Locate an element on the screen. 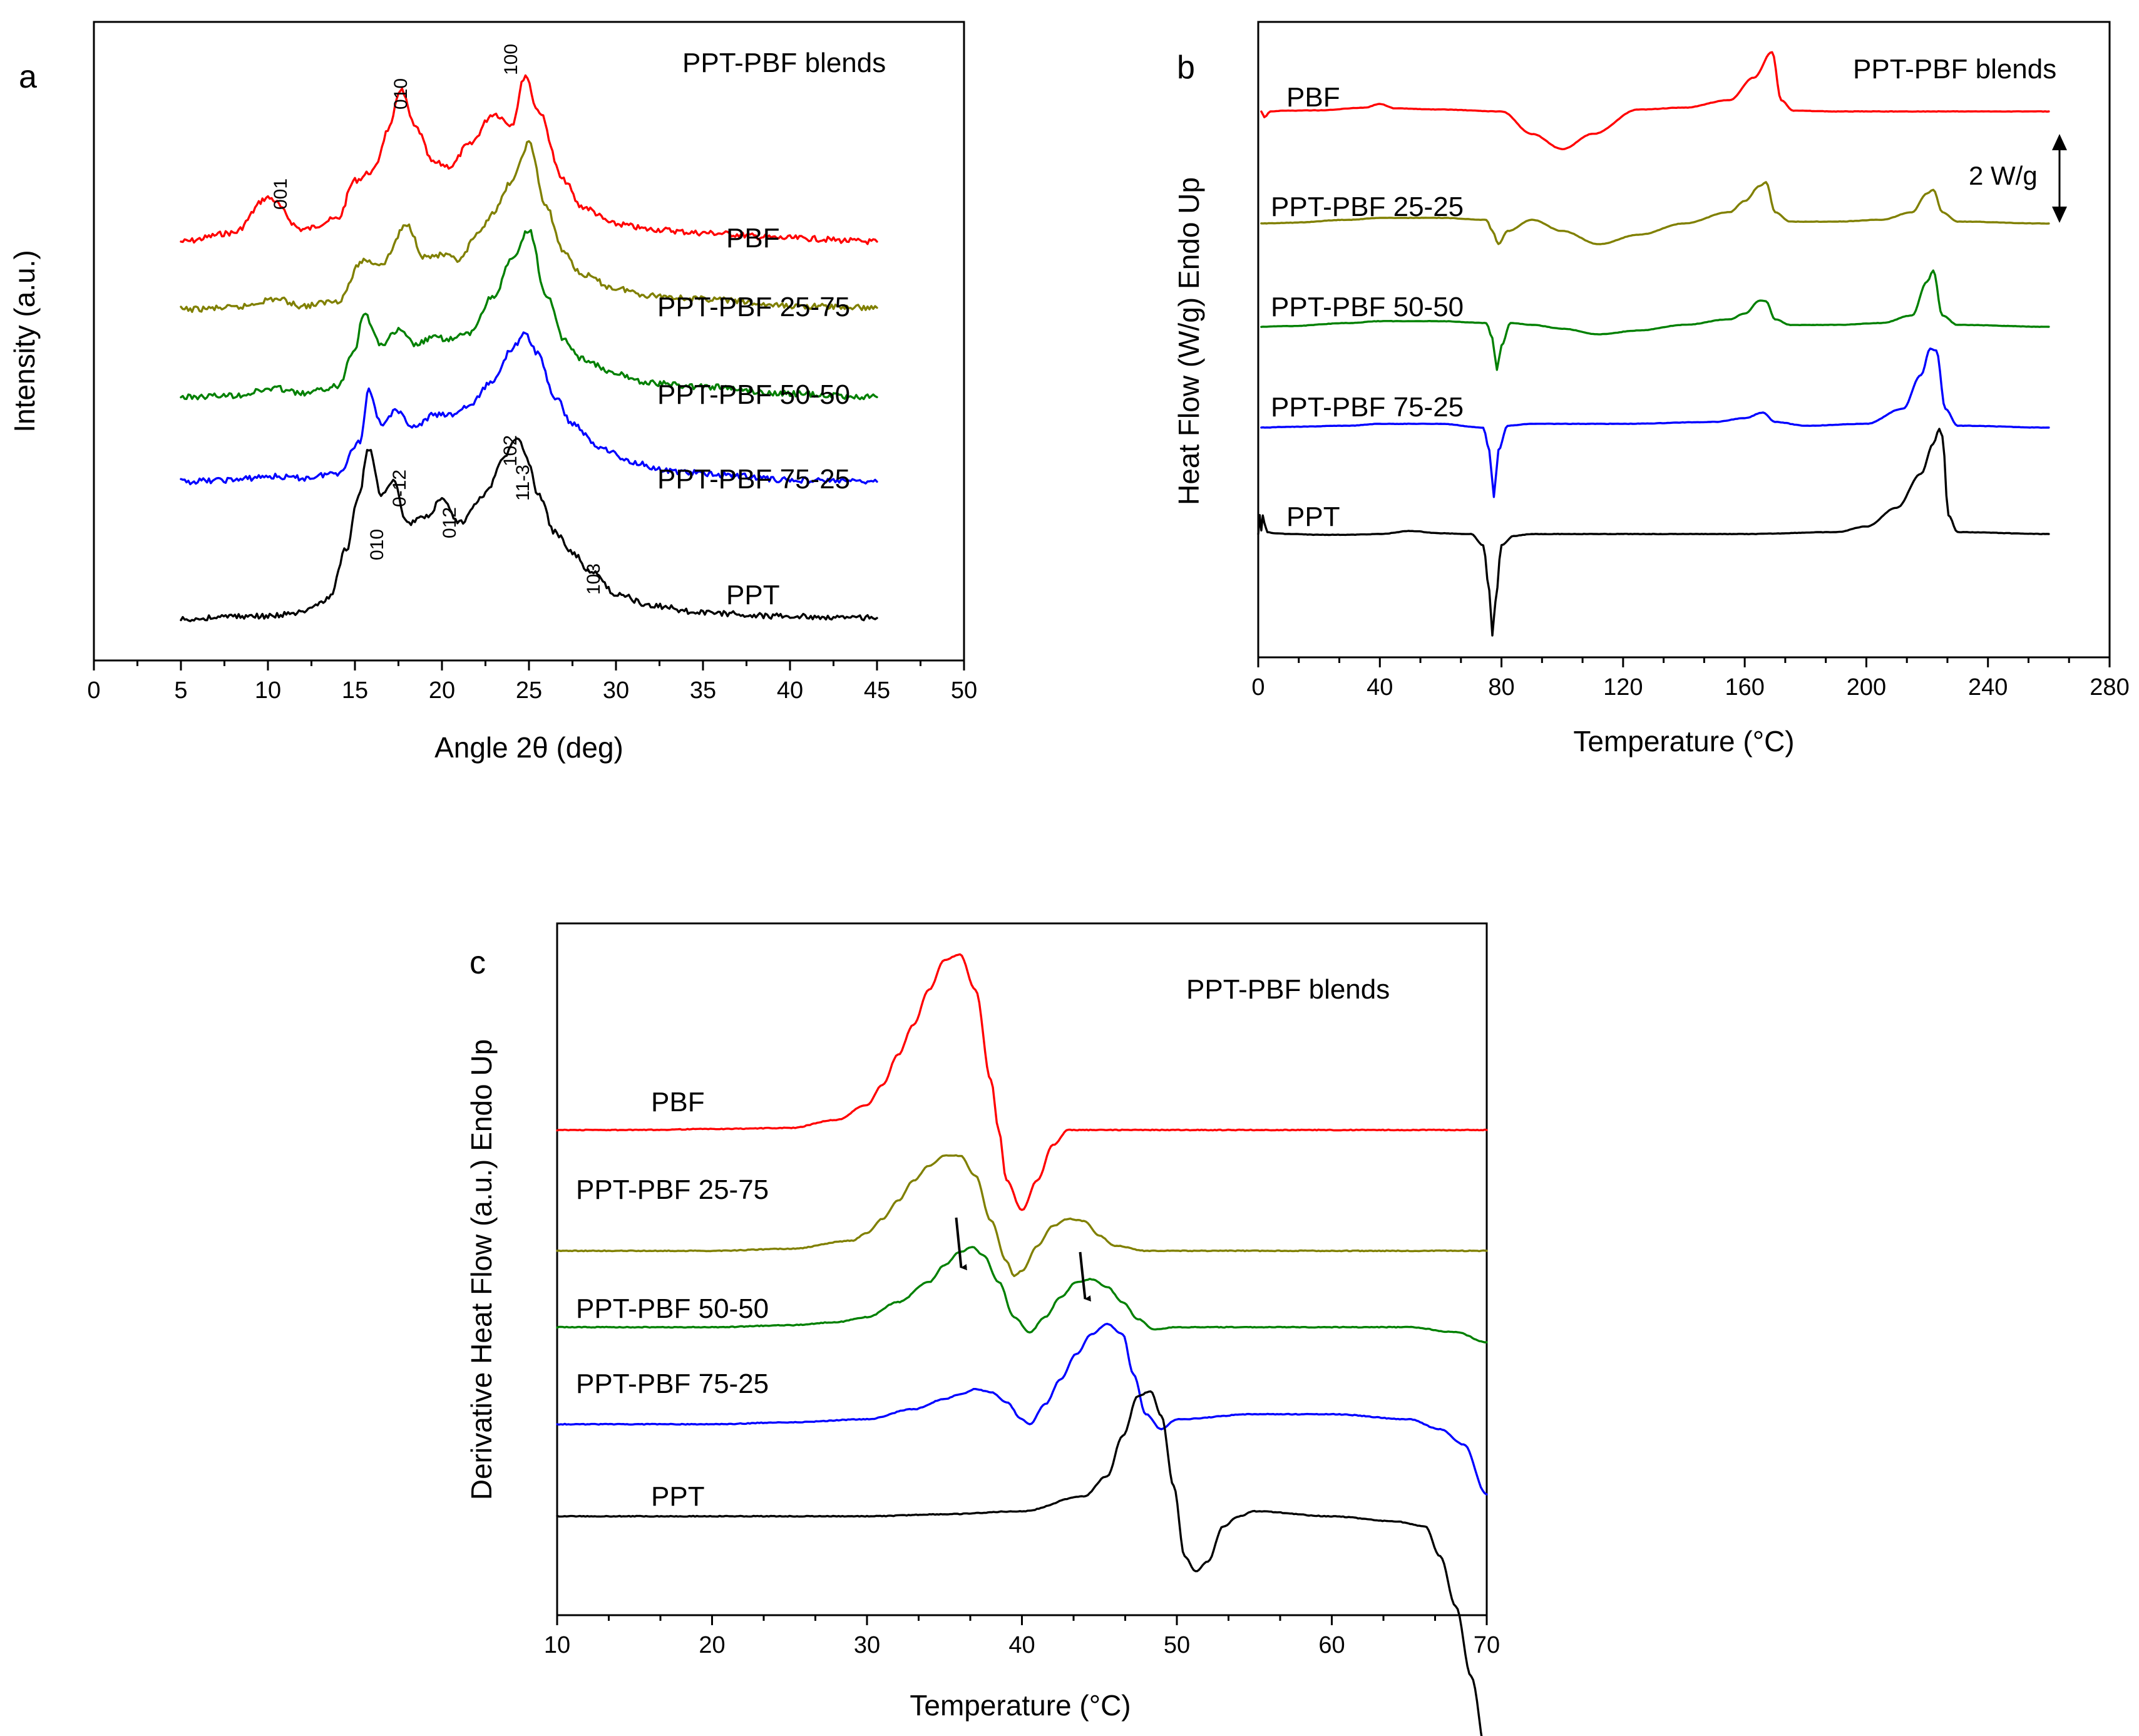 The image size is (2139, 1736). x-tick-label-1: 5 is located at coordinates (180, 690).